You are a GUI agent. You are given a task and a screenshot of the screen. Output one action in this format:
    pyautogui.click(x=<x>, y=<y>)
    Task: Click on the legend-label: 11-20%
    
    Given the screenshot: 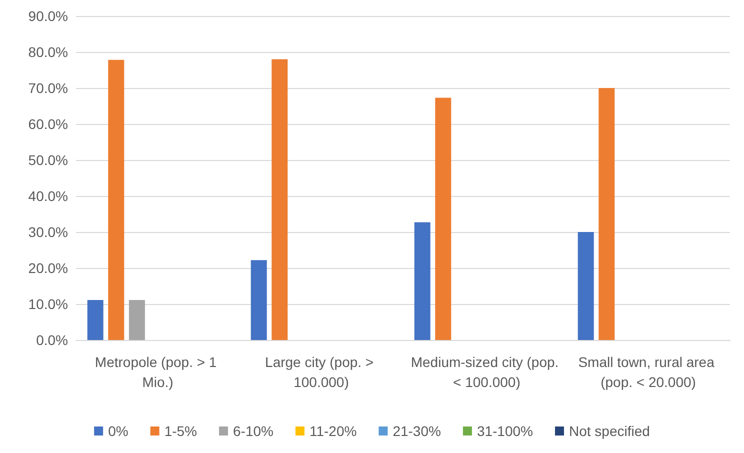 What is the action you would take?
    pyautogui.click(x=333, y=431)
    